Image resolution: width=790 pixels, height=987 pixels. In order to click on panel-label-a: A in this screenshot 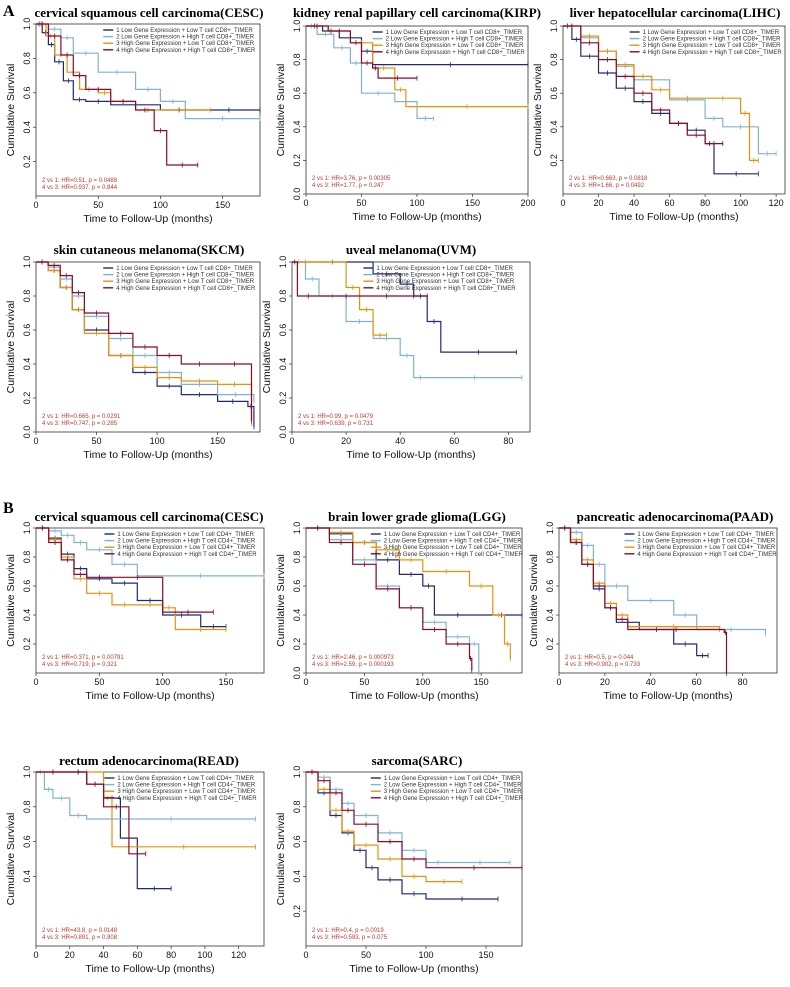, I will do `click(9, 11)`.